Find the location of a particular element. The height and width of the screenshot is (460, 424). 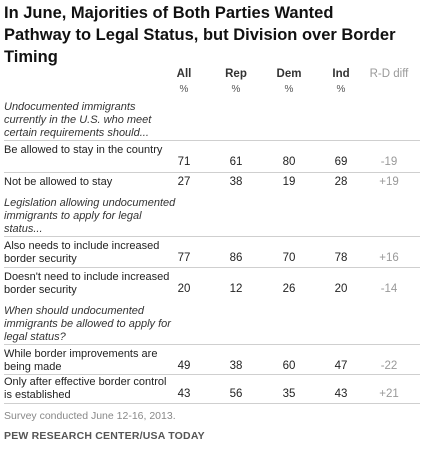

column-header-ind: Ind is located at coordinates (341, 74).